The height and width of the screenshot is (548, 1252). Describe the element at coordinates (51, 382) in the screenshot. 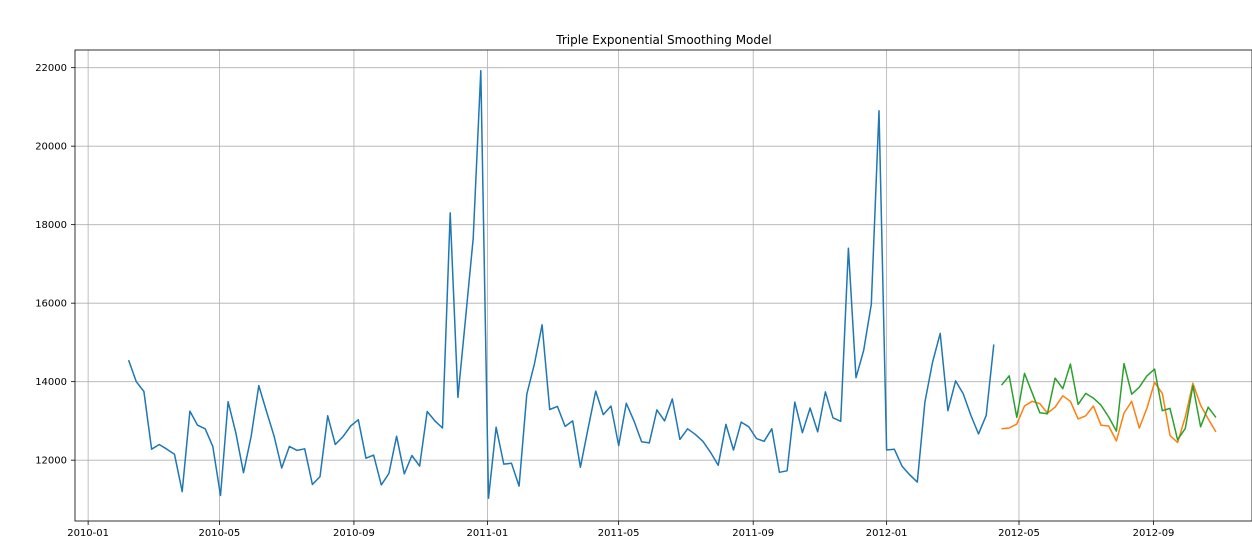

I see `y-tick-label: 14000` at that location.